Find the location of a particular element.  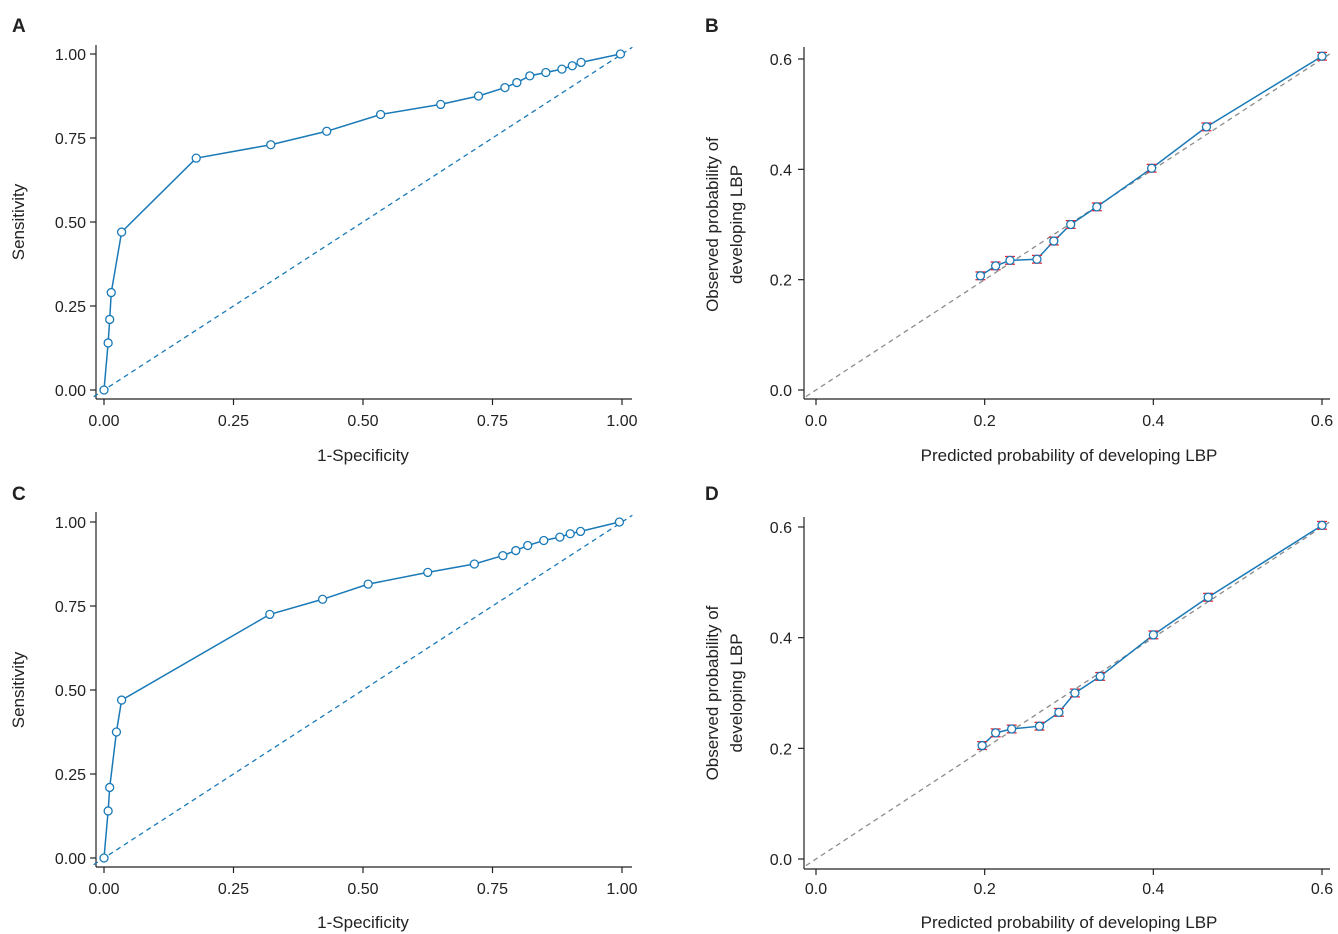

y-tick-label: 0.25 is located at coordinates (70, 775).